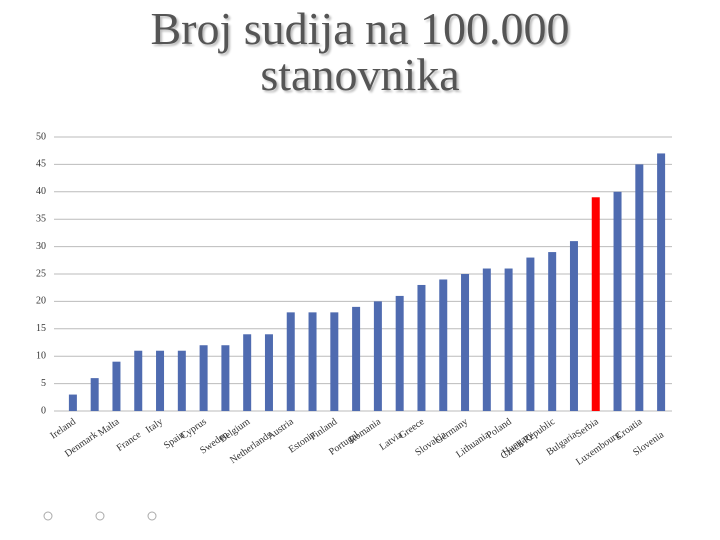  What do you see at coordinates (109, 427) in the screenshot?
I see `x-tick-label: Malta` at bounding box center [109, 427].